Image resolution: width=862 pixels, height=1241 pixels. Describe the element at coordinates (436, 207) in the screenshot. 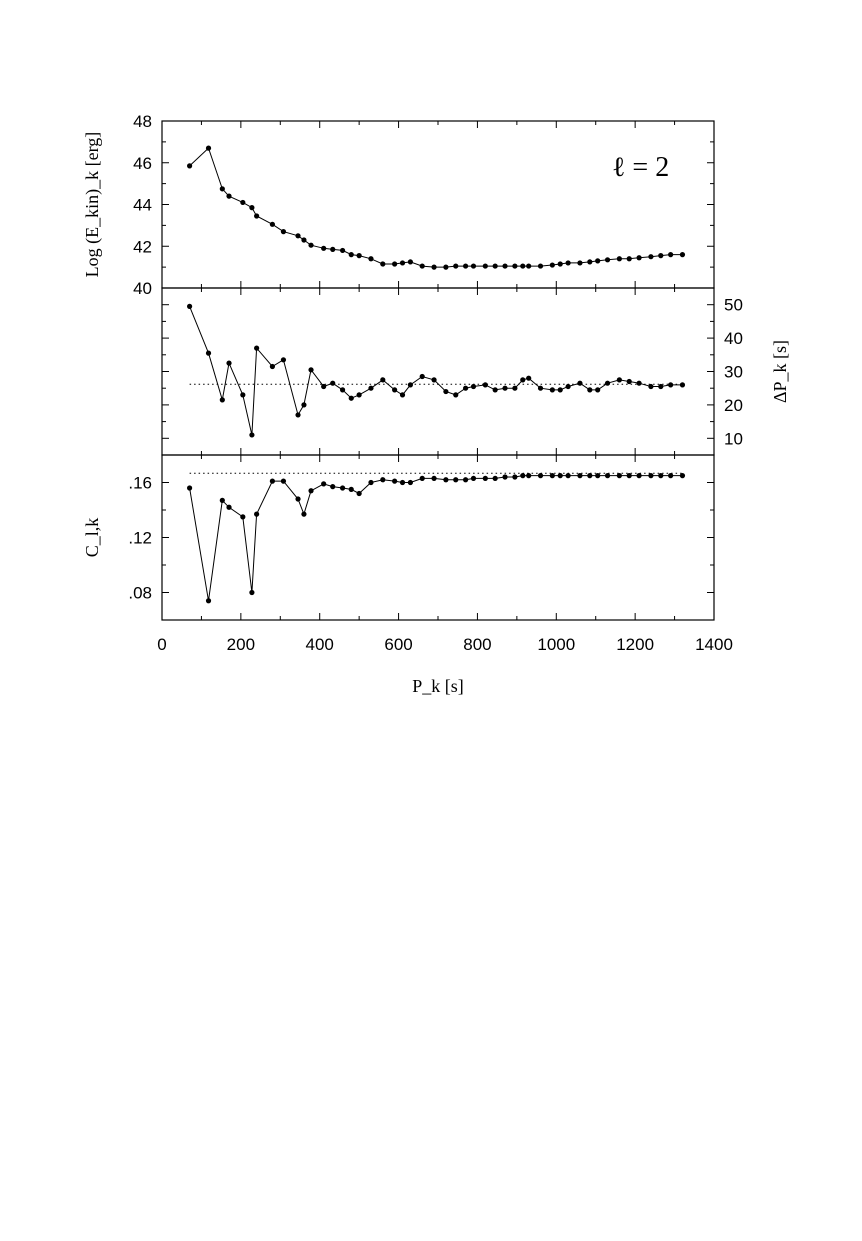

I see `series-line-top` at that location.